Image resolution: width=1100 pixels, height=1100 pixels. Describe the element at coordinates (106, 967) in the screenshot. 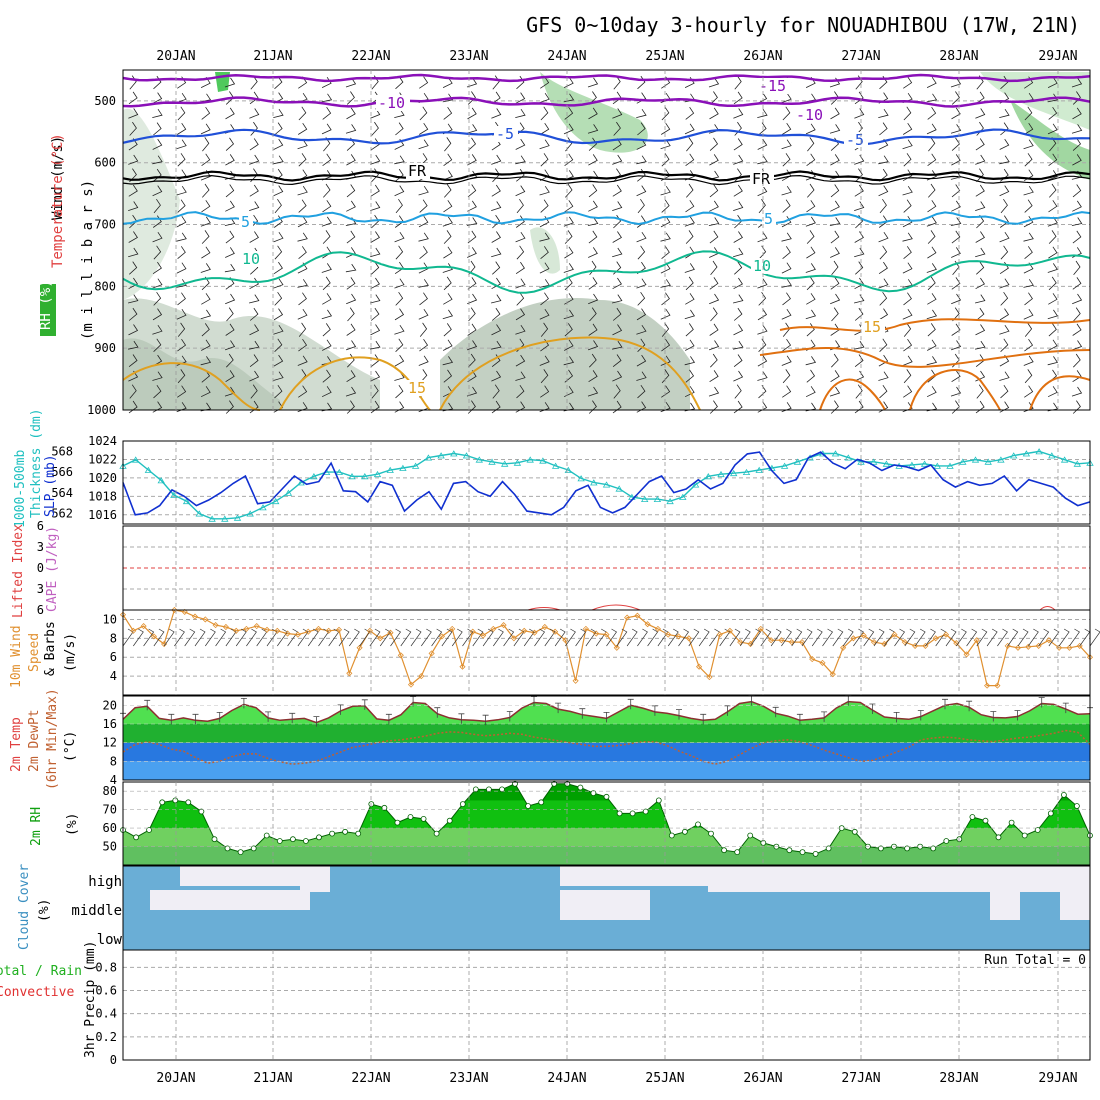

I see `precip-tick: 0.8` at that location.